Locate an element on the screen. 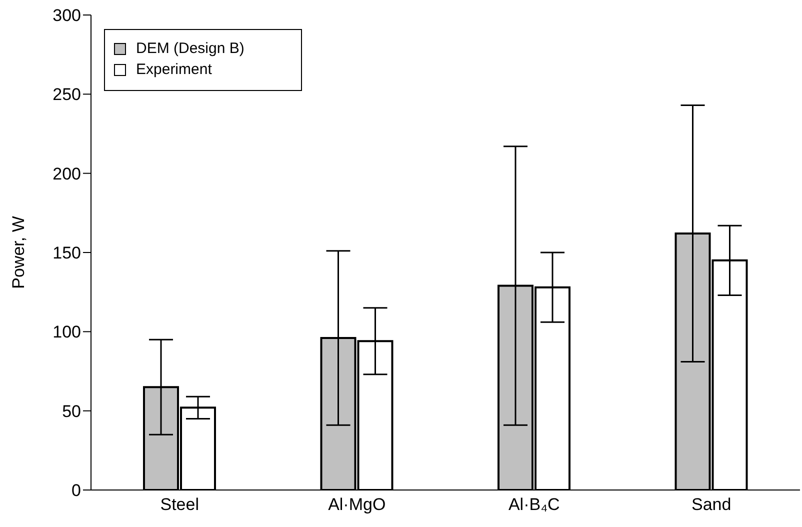  y-tick-label: 50 is located at coordinates (71, 411).